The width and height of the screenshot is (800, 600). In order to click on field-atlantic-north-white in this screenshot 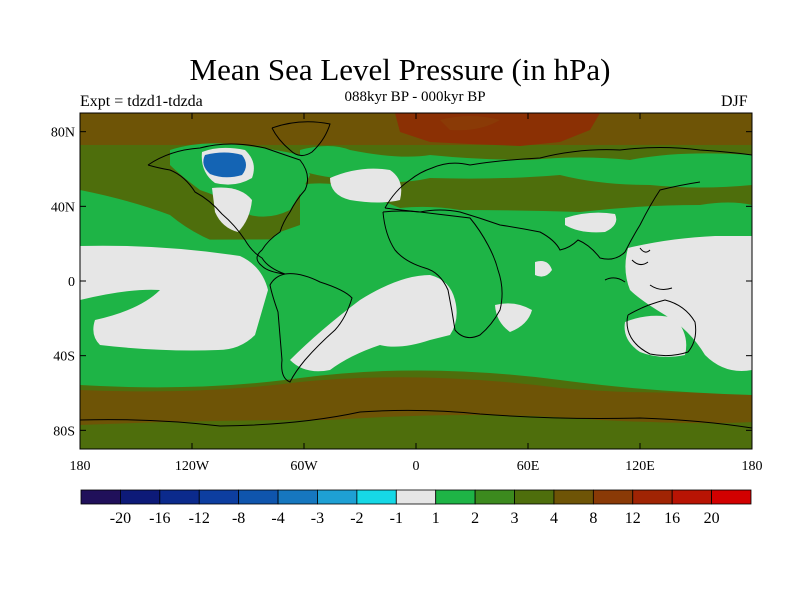, I will do `click(366, 185)`.